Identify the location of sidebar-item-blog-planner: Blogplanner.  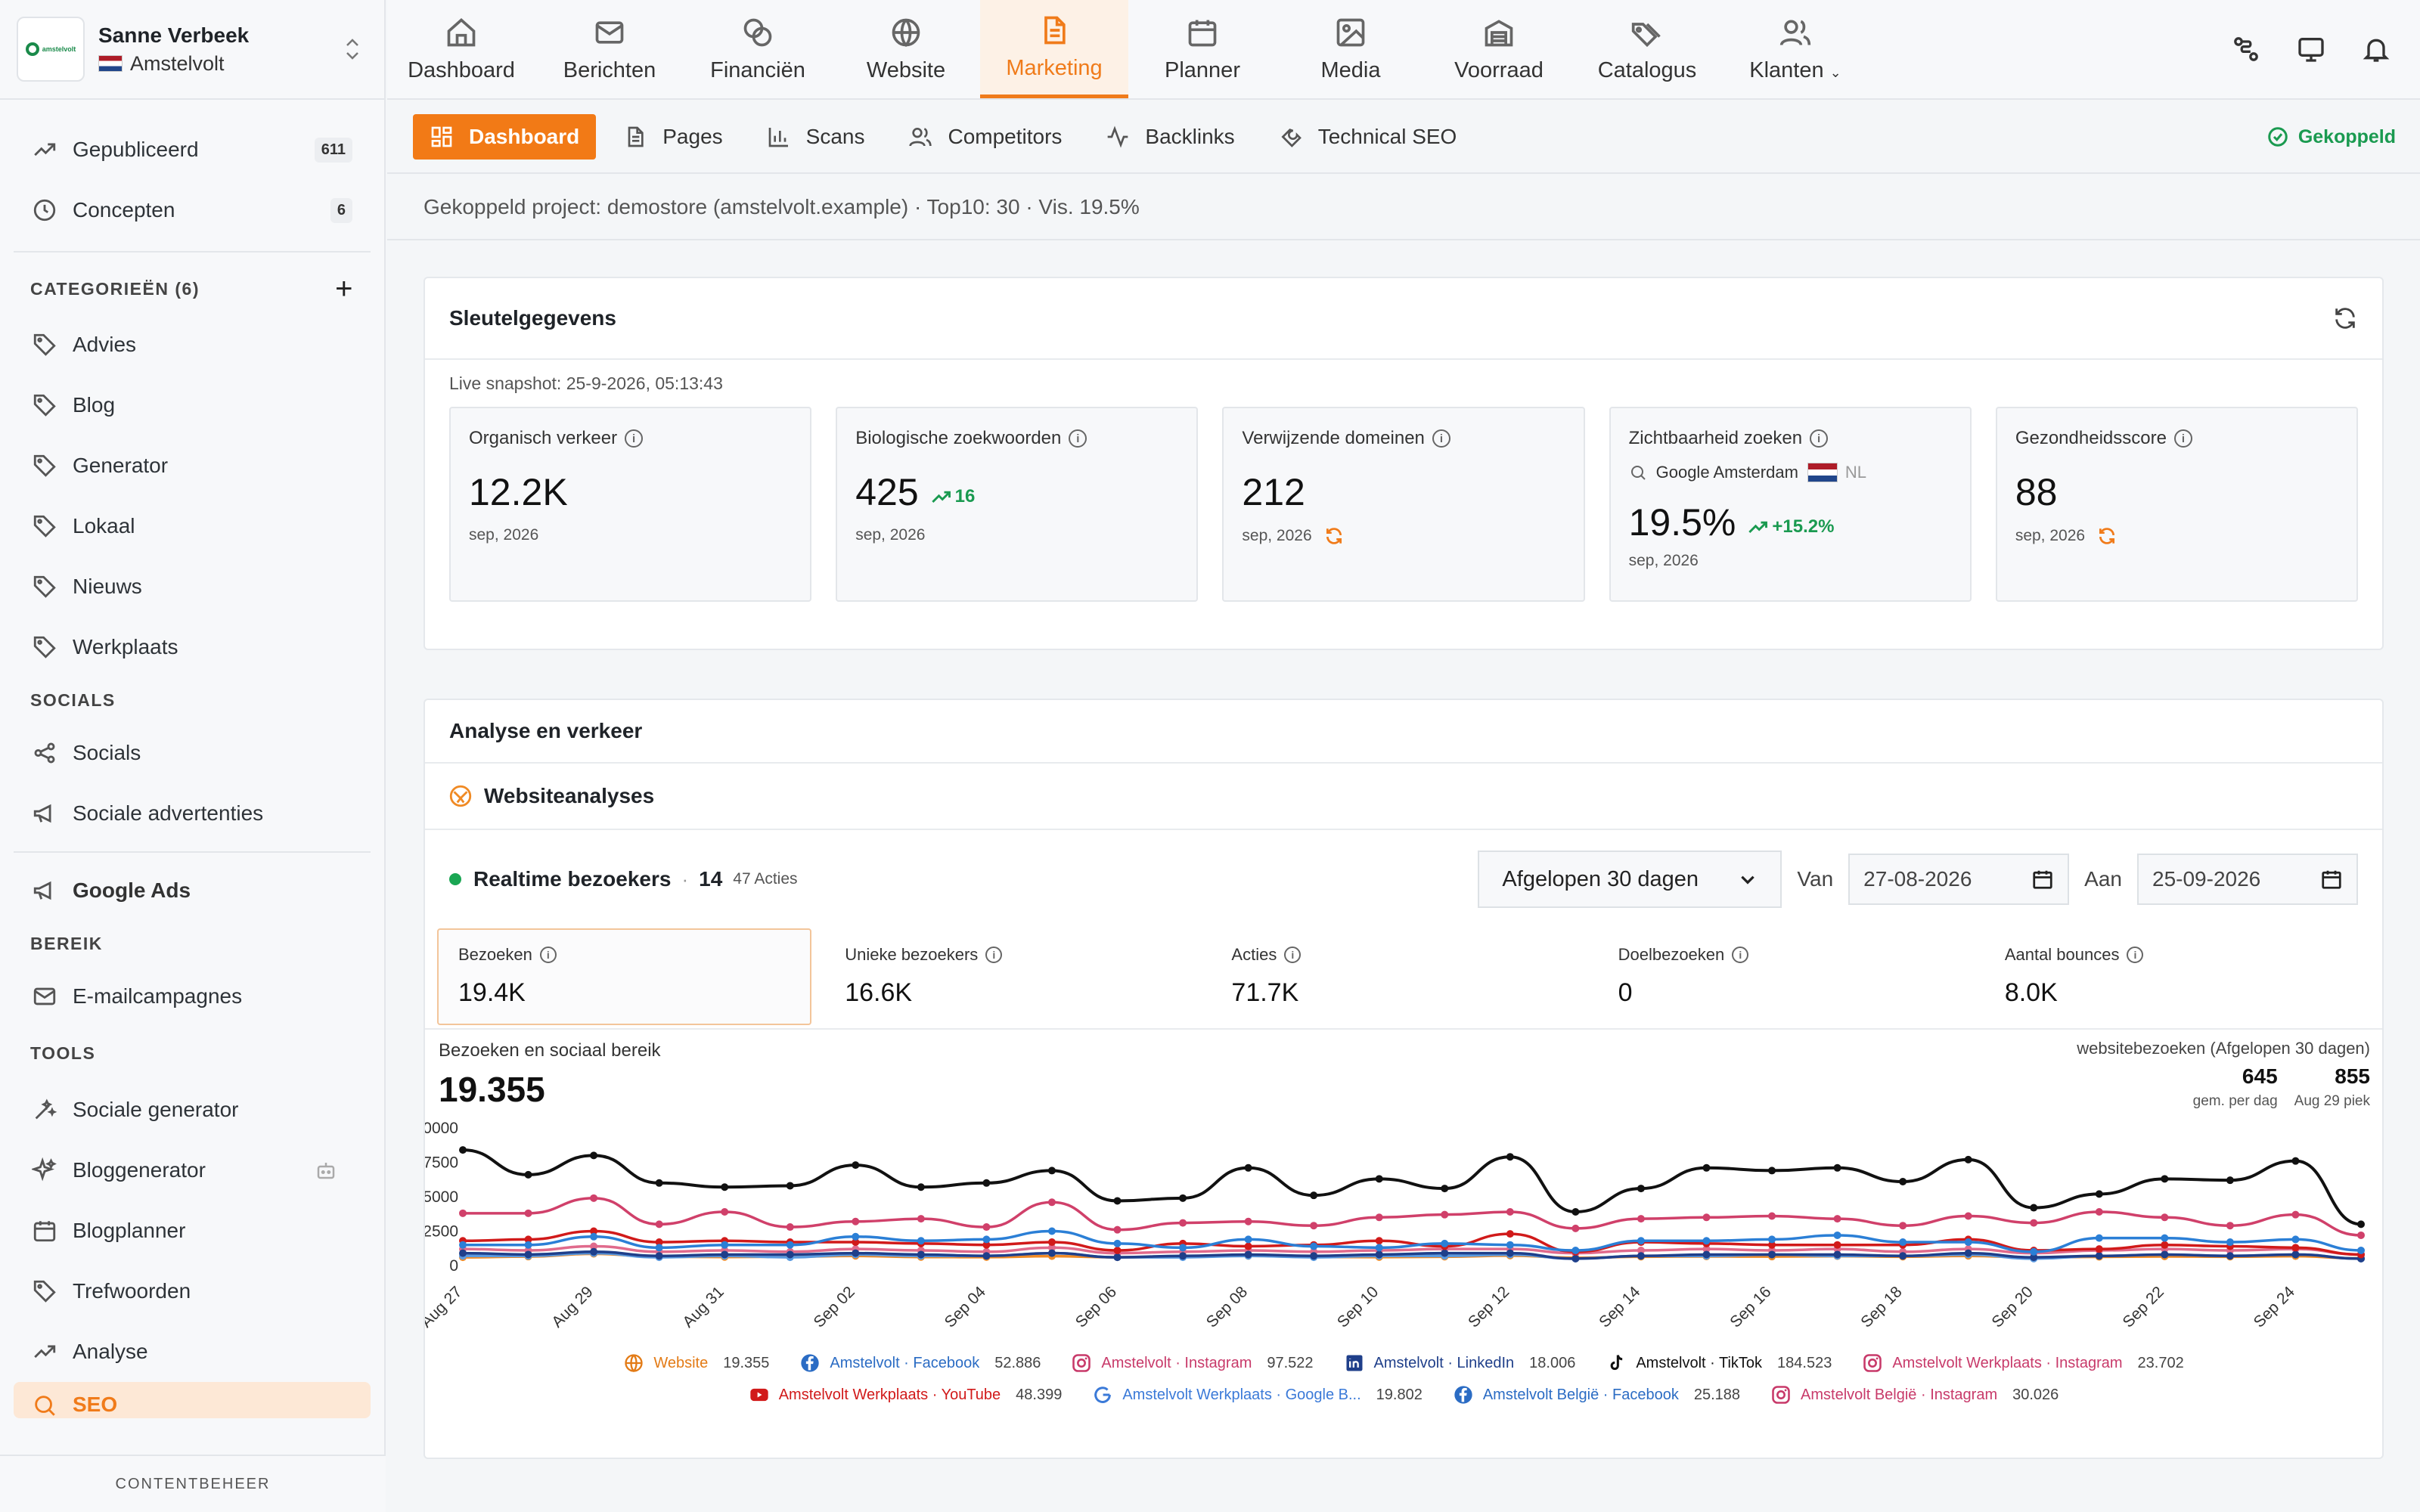
(192, 1231).